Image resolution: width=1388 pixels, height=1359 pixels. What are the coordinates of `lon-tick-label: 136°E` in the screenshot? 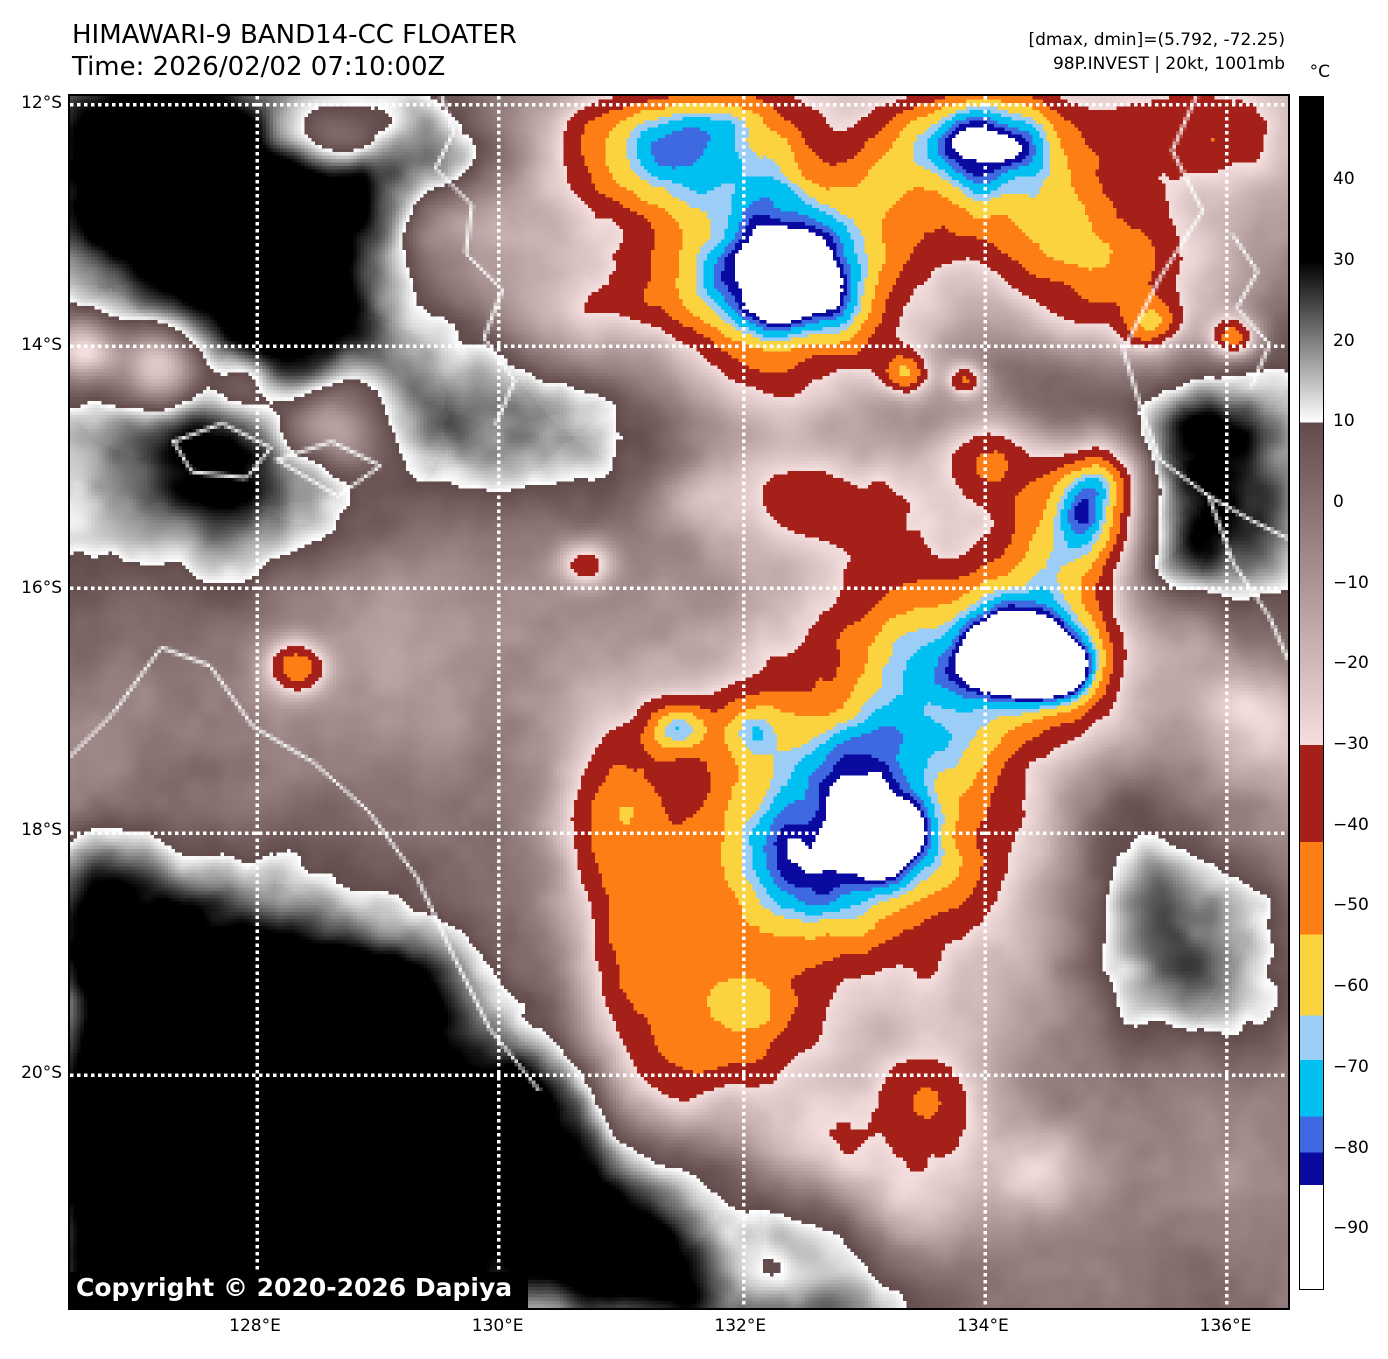 It's located at (1225, 1326).